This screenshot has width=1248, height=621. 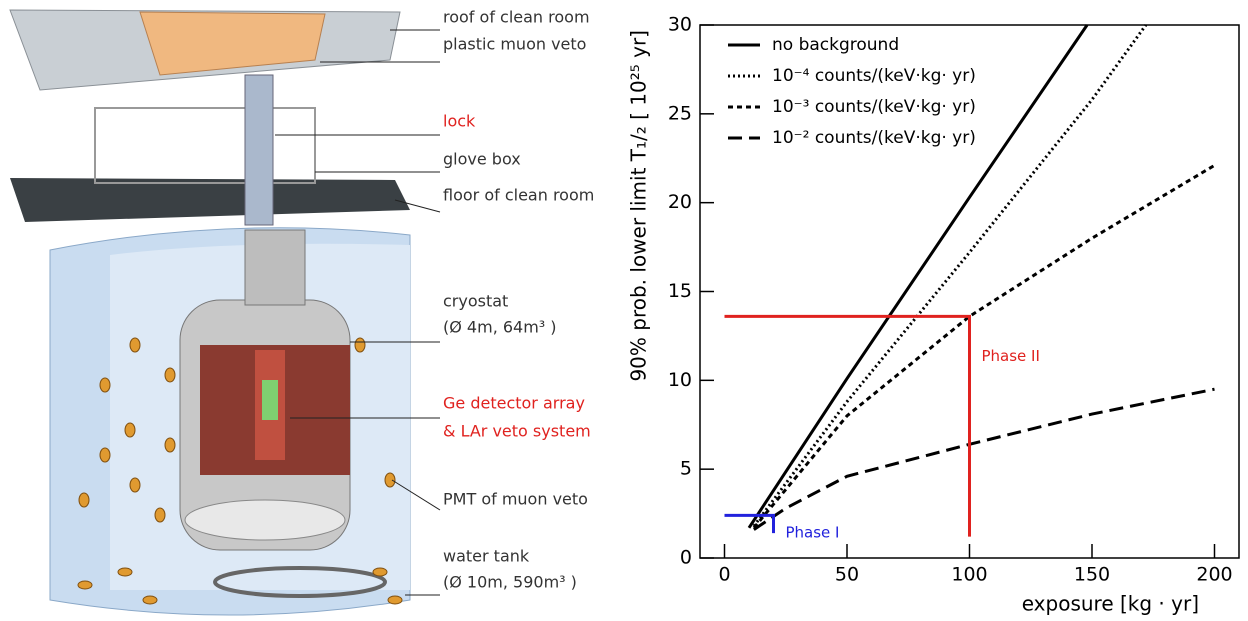 What do you see at coordinates (680, 380) in the screenshot?
I see `y-tick-label: 10` at bounding box center [680, 380].